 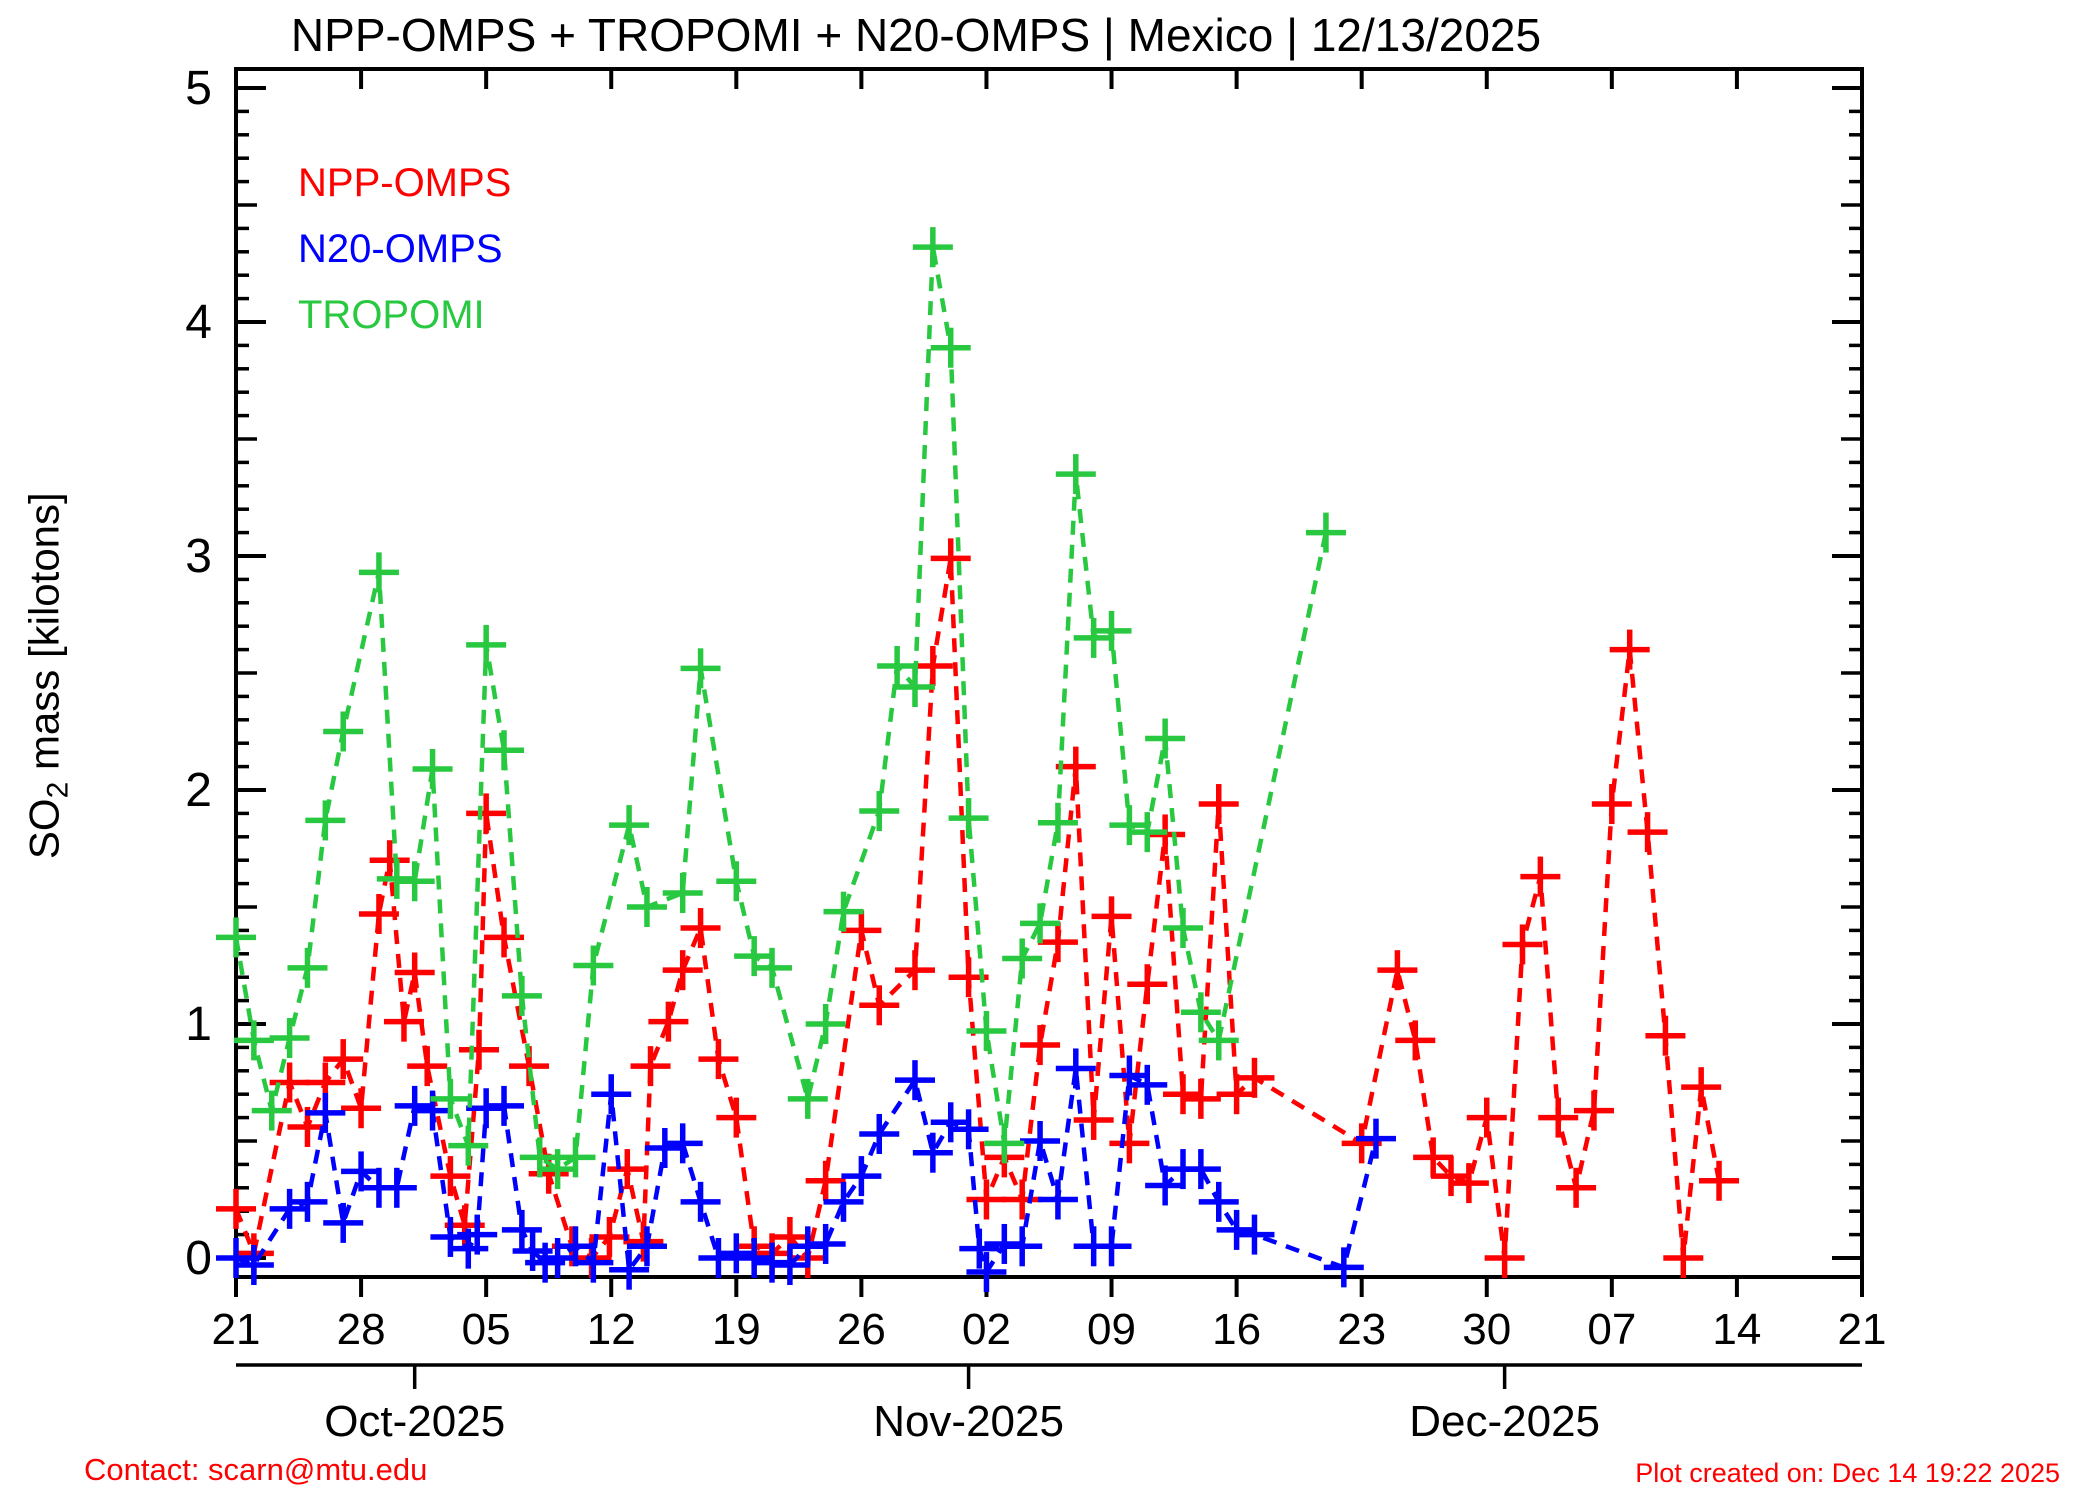 I want to click on x-week-label: 07, so click(x=1611, y=1329).